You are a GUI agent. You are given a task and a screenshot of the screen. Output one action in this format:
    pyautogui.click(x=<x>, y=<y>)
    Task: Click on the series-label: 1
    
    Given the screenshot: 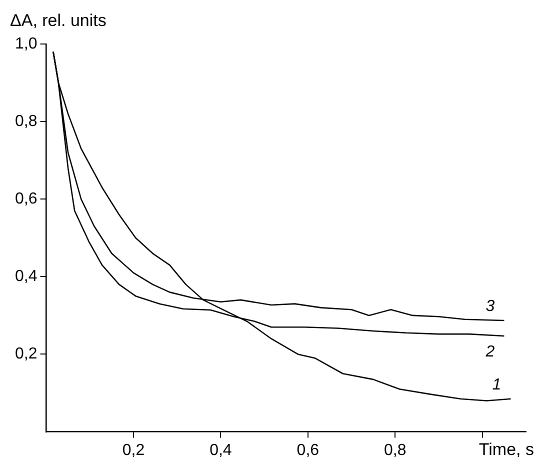 What is the action you would take?
    pyautogui.click(x=497, y=385)
    